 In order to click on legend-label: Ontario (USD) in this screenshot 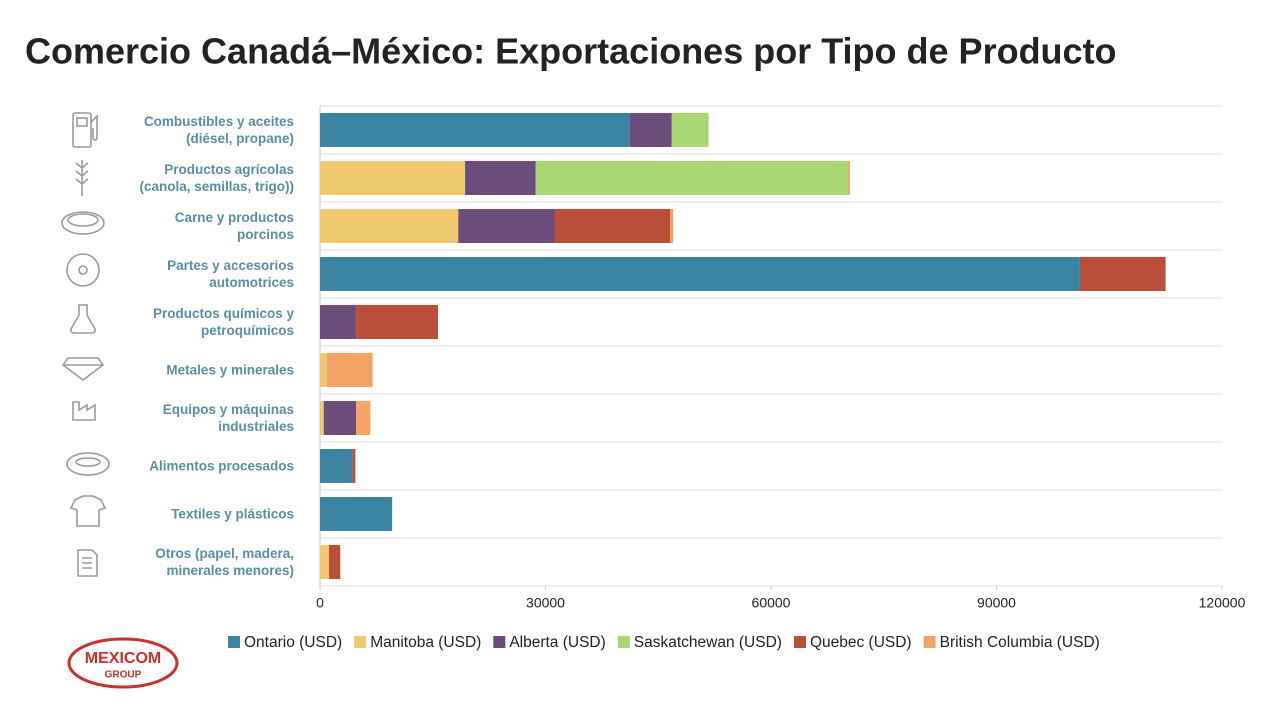, I will do `click(293, 642)`.